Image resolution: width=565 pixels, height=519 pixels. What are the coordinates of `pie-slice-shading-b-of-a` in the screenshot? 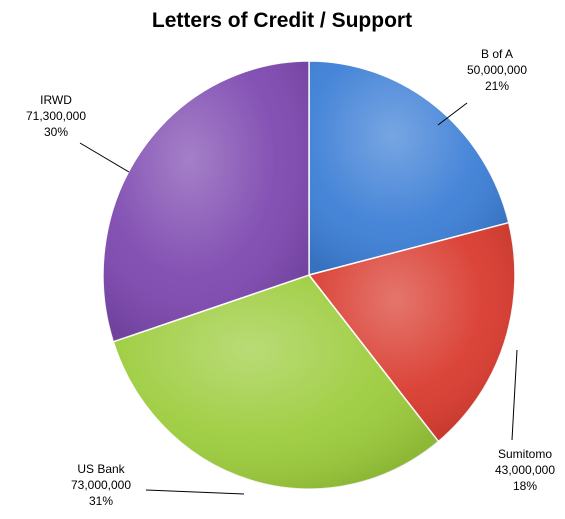 It's located at (409, 168).